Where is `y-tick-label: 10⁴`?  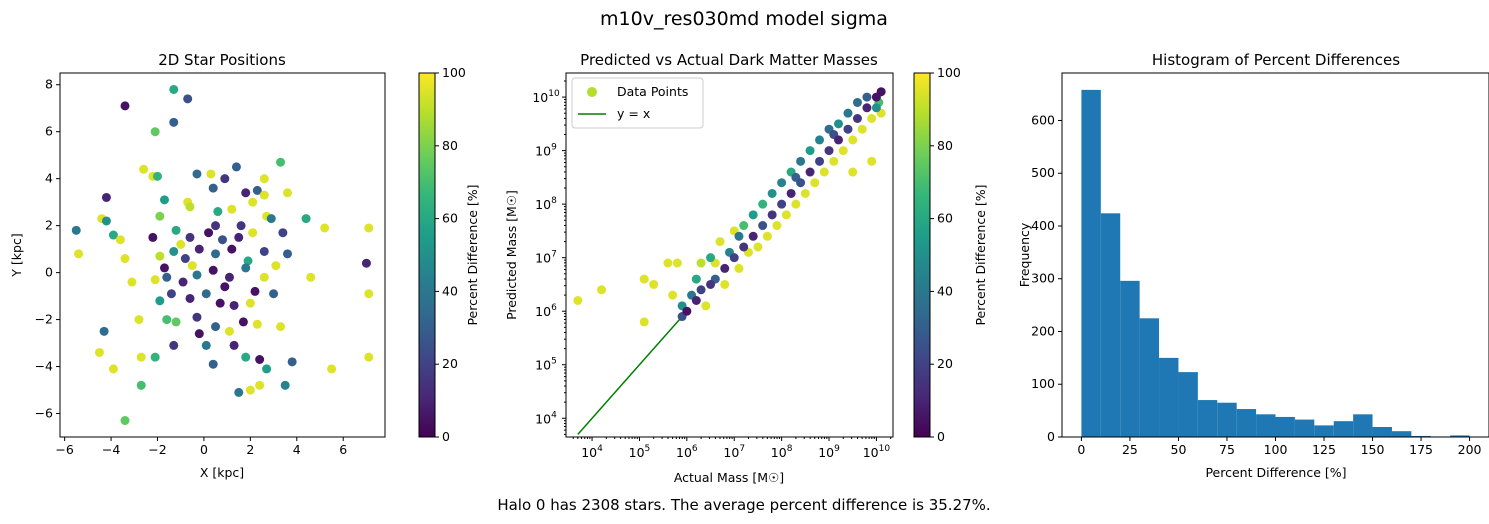 y-tick-label: 10⁴ is located at coordinates (546, 418).